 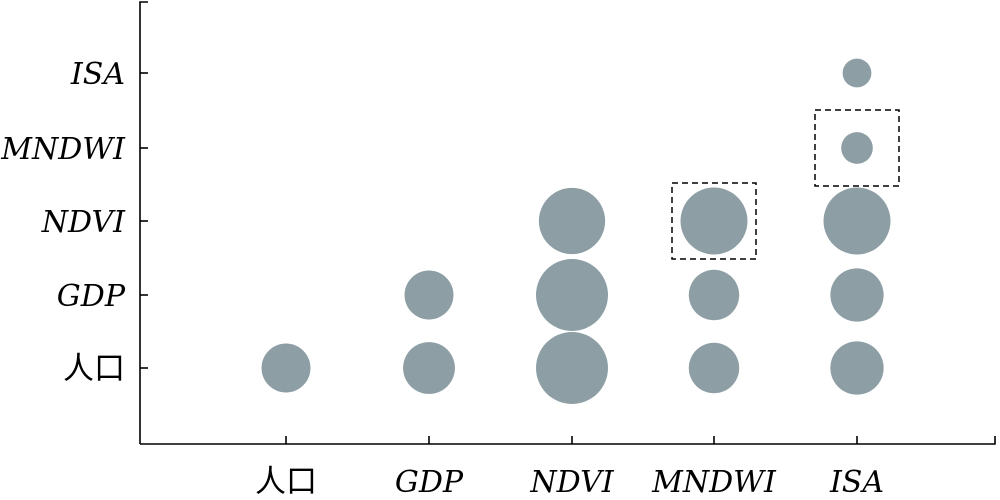 I want to click on x-tick-label: GDP, so click(x=429, y=482).